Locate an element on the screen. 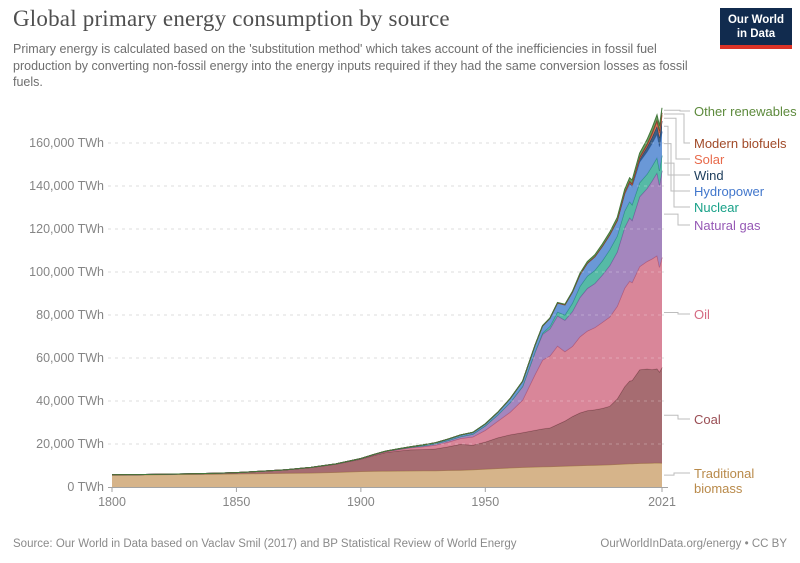 The image size is (800, 563). leader-line-oil is located at coordinates (677, 313).